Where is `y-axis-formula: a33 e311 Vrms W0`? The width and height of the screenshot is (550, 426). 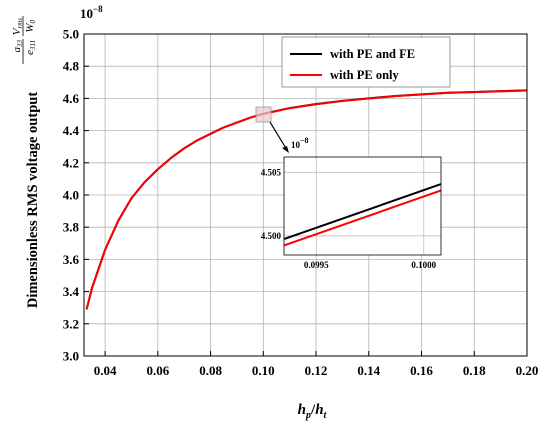
y-axis-formula: a33 e311 Vrms W0 is located at coordinates (24, 40).